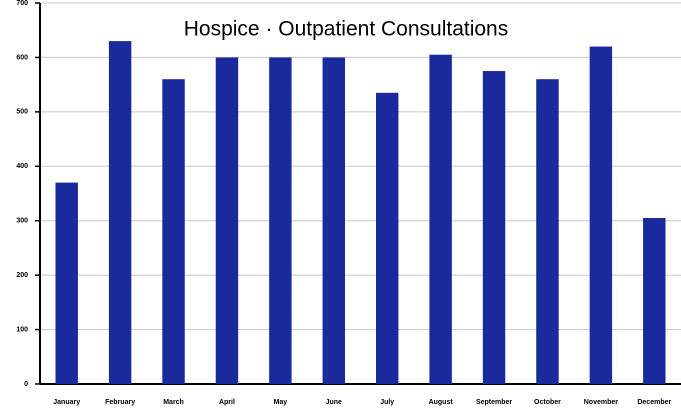  Describe the element at coordinates (22, 221) in the screenshot. I see `y-tick-label: 300` at that location.